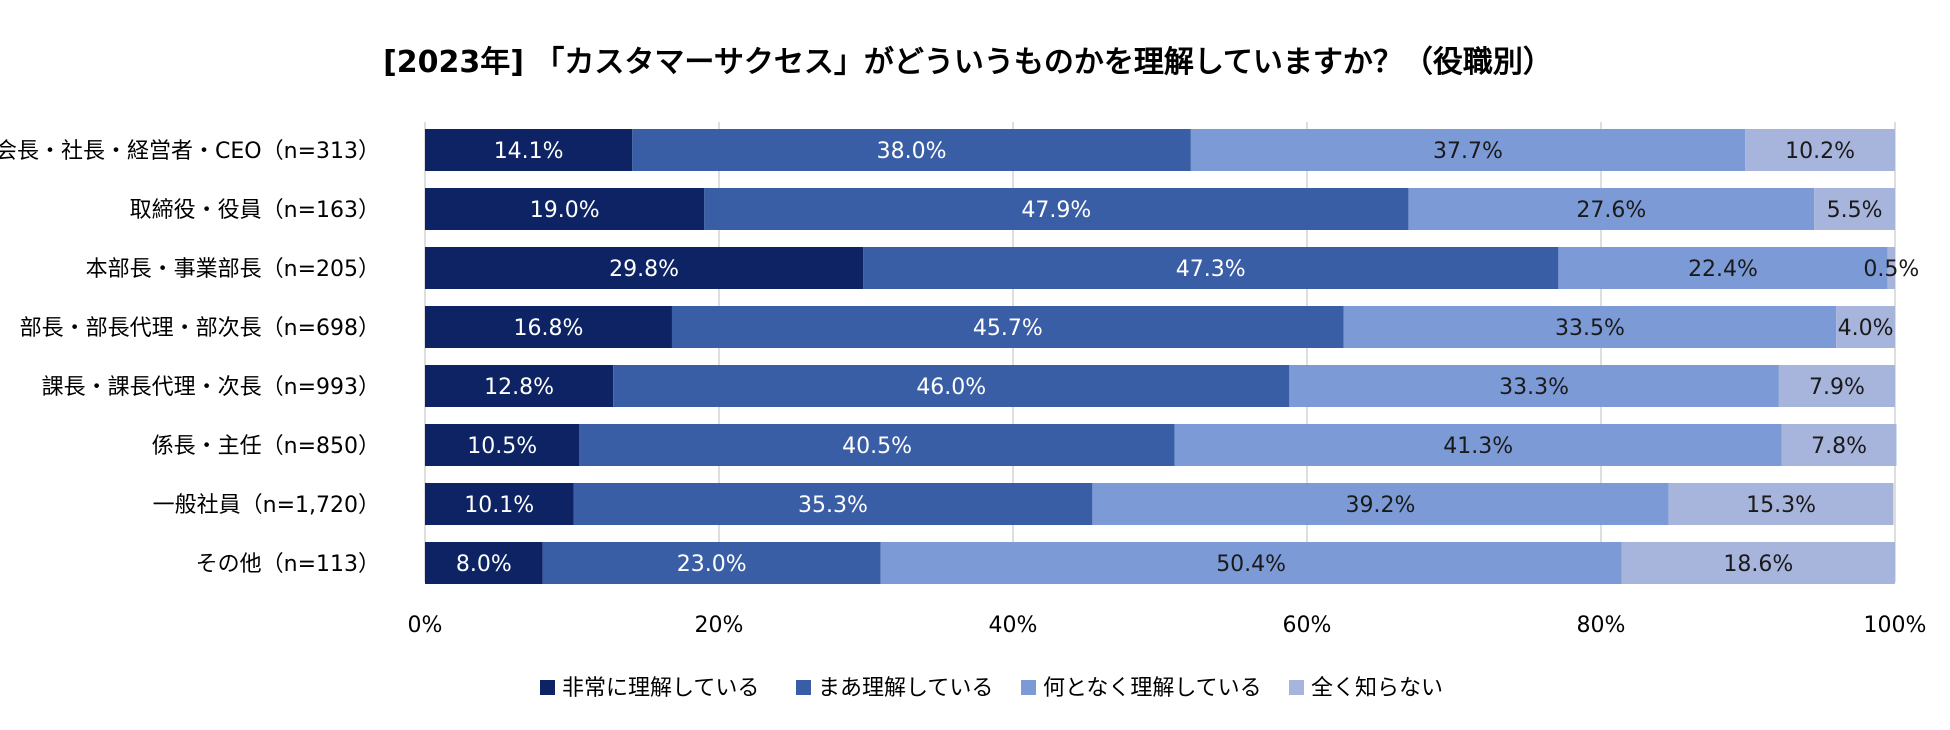 Image resolution: width=1950 pixels, height=730 pixels. I want to click on data-label: 15.3%, so click(1781, 505).